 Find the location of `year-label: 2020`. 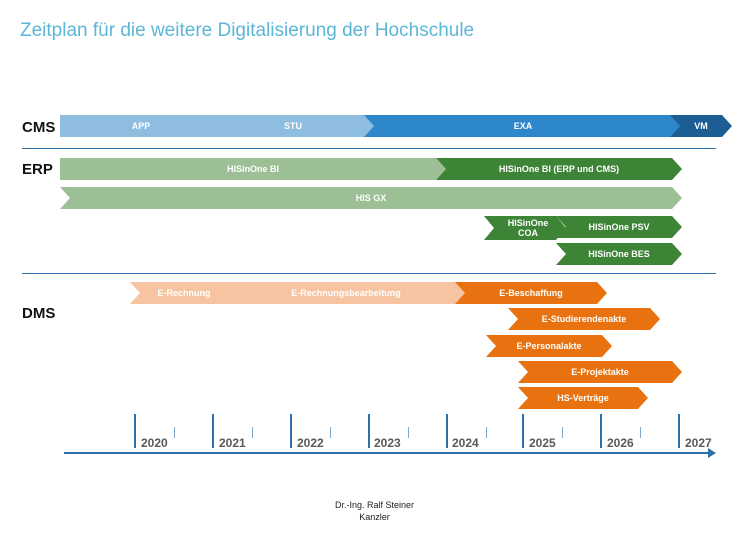

year-label: 2020 is located at coordinates (154, 443).